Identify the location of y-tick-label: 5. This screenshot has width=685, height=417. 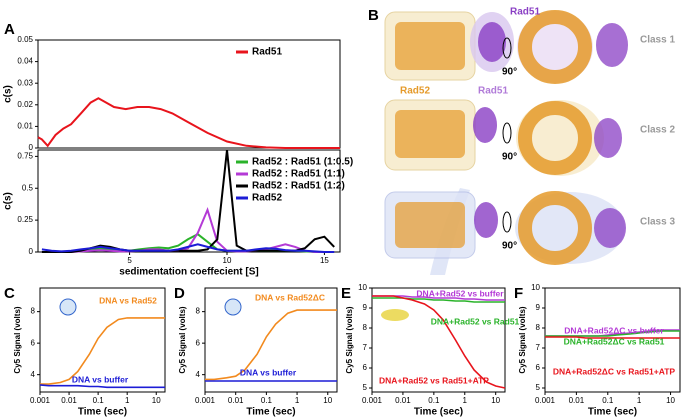
(365, 387).